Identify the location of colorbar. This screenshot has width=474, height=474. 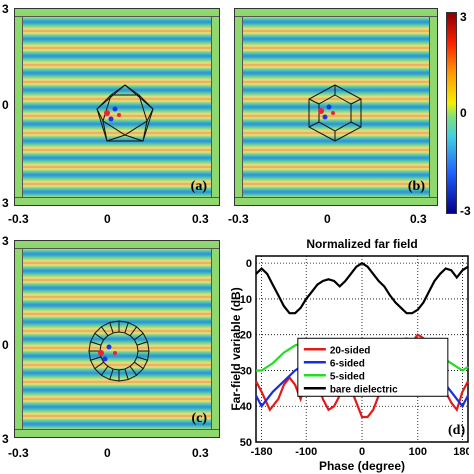
(451, 113).